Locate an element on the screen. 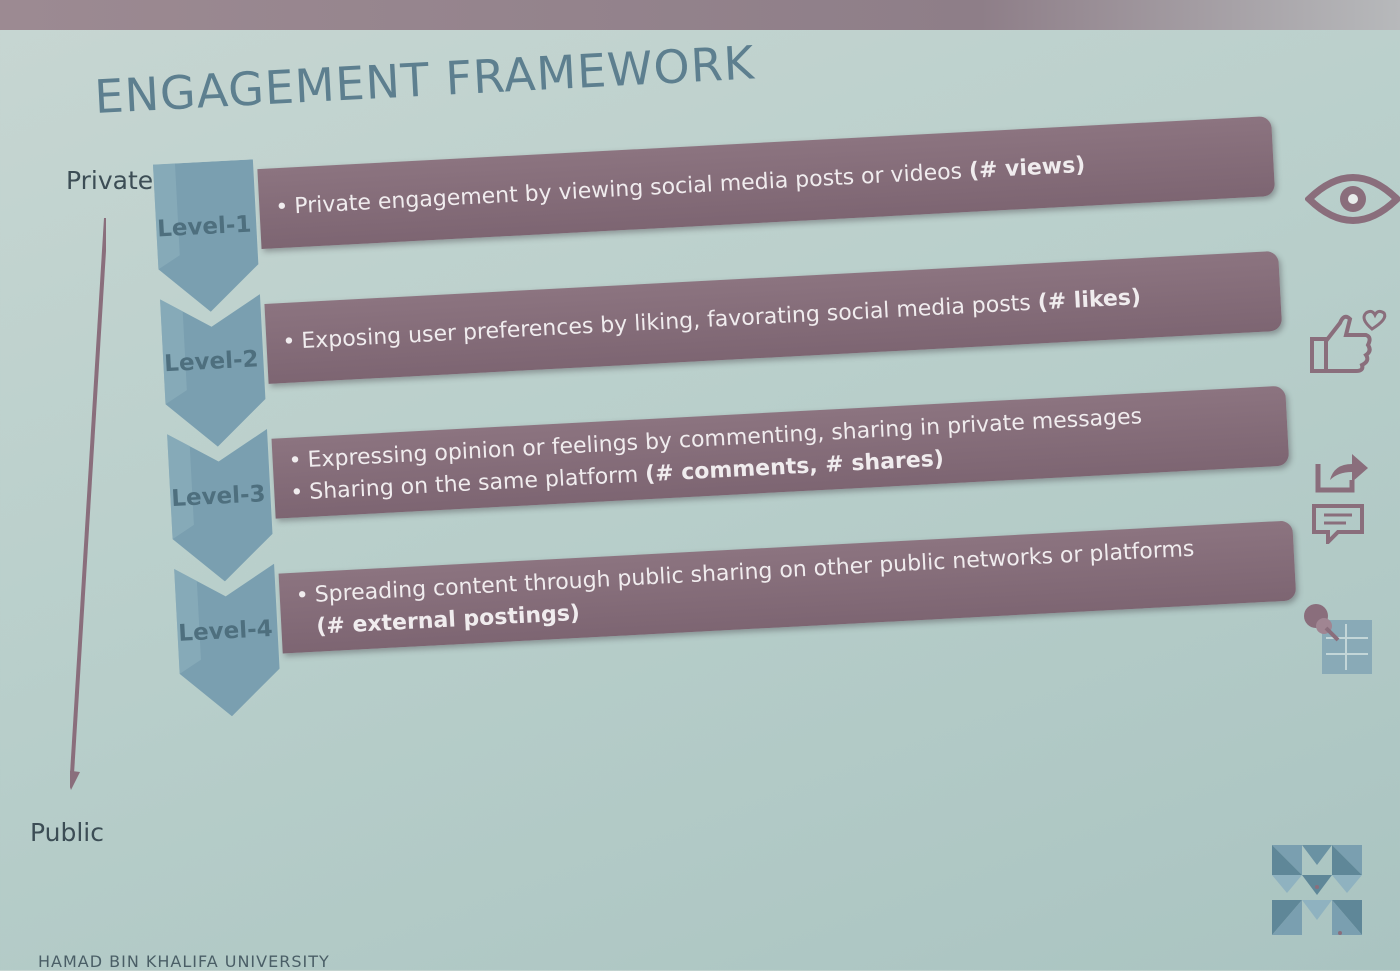  axis-bottom-label: Public is located at coordinates (67, 832).